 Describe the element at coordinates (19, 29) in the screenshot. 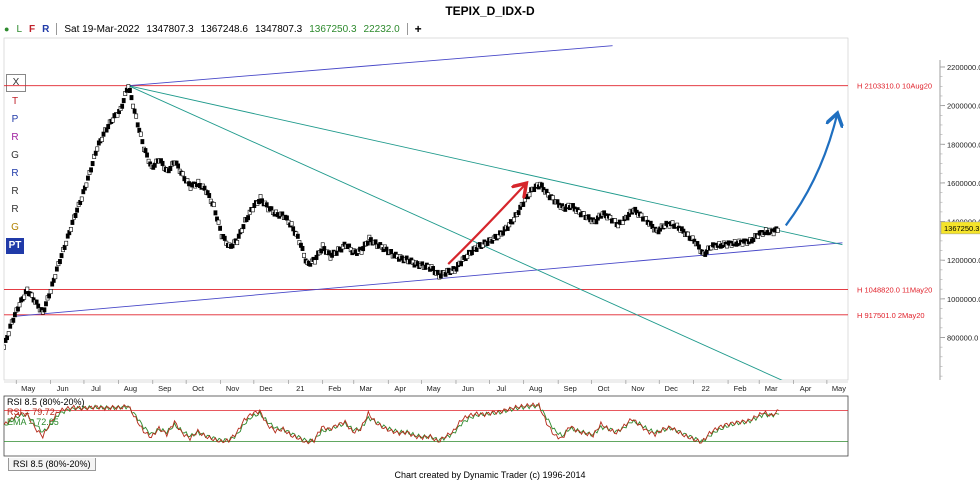

I see `flag-l: L` at that location.